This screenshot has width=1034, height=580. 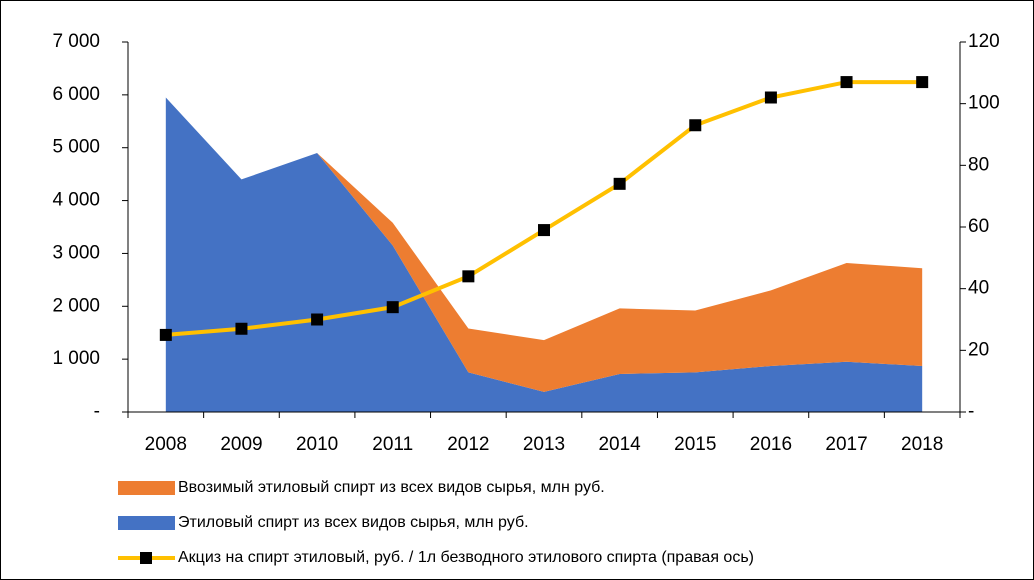 What do you see at coordinates (984, 41) in the screenshot?
I see `y2-tick-label: 120` at bounding box center [984, 41].